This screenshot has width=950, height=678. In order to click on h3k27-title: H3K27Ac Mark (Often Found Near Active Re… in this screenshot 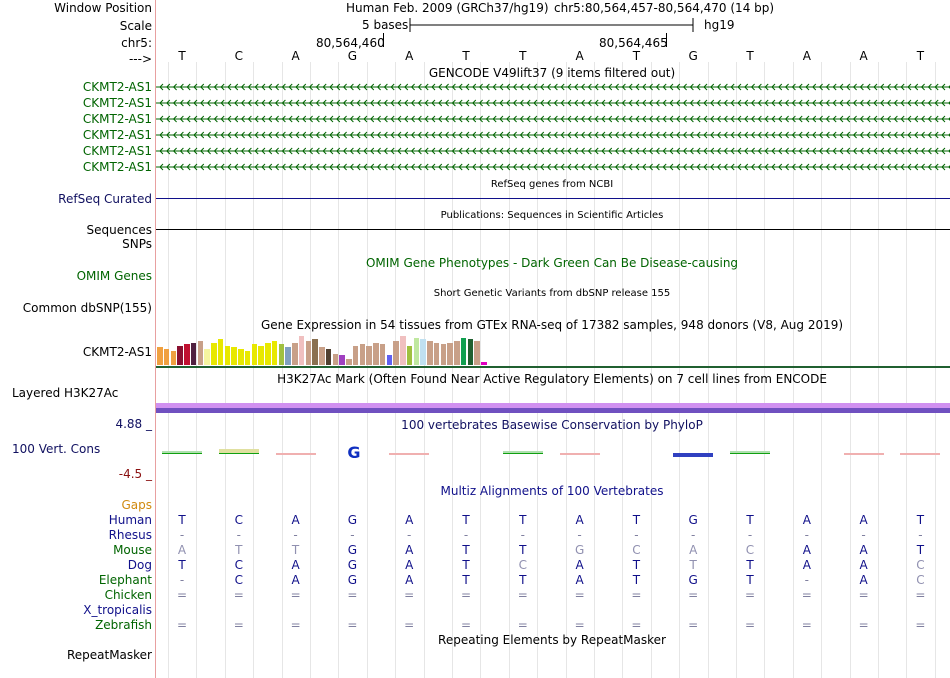, I will do `click(552, 379)`.